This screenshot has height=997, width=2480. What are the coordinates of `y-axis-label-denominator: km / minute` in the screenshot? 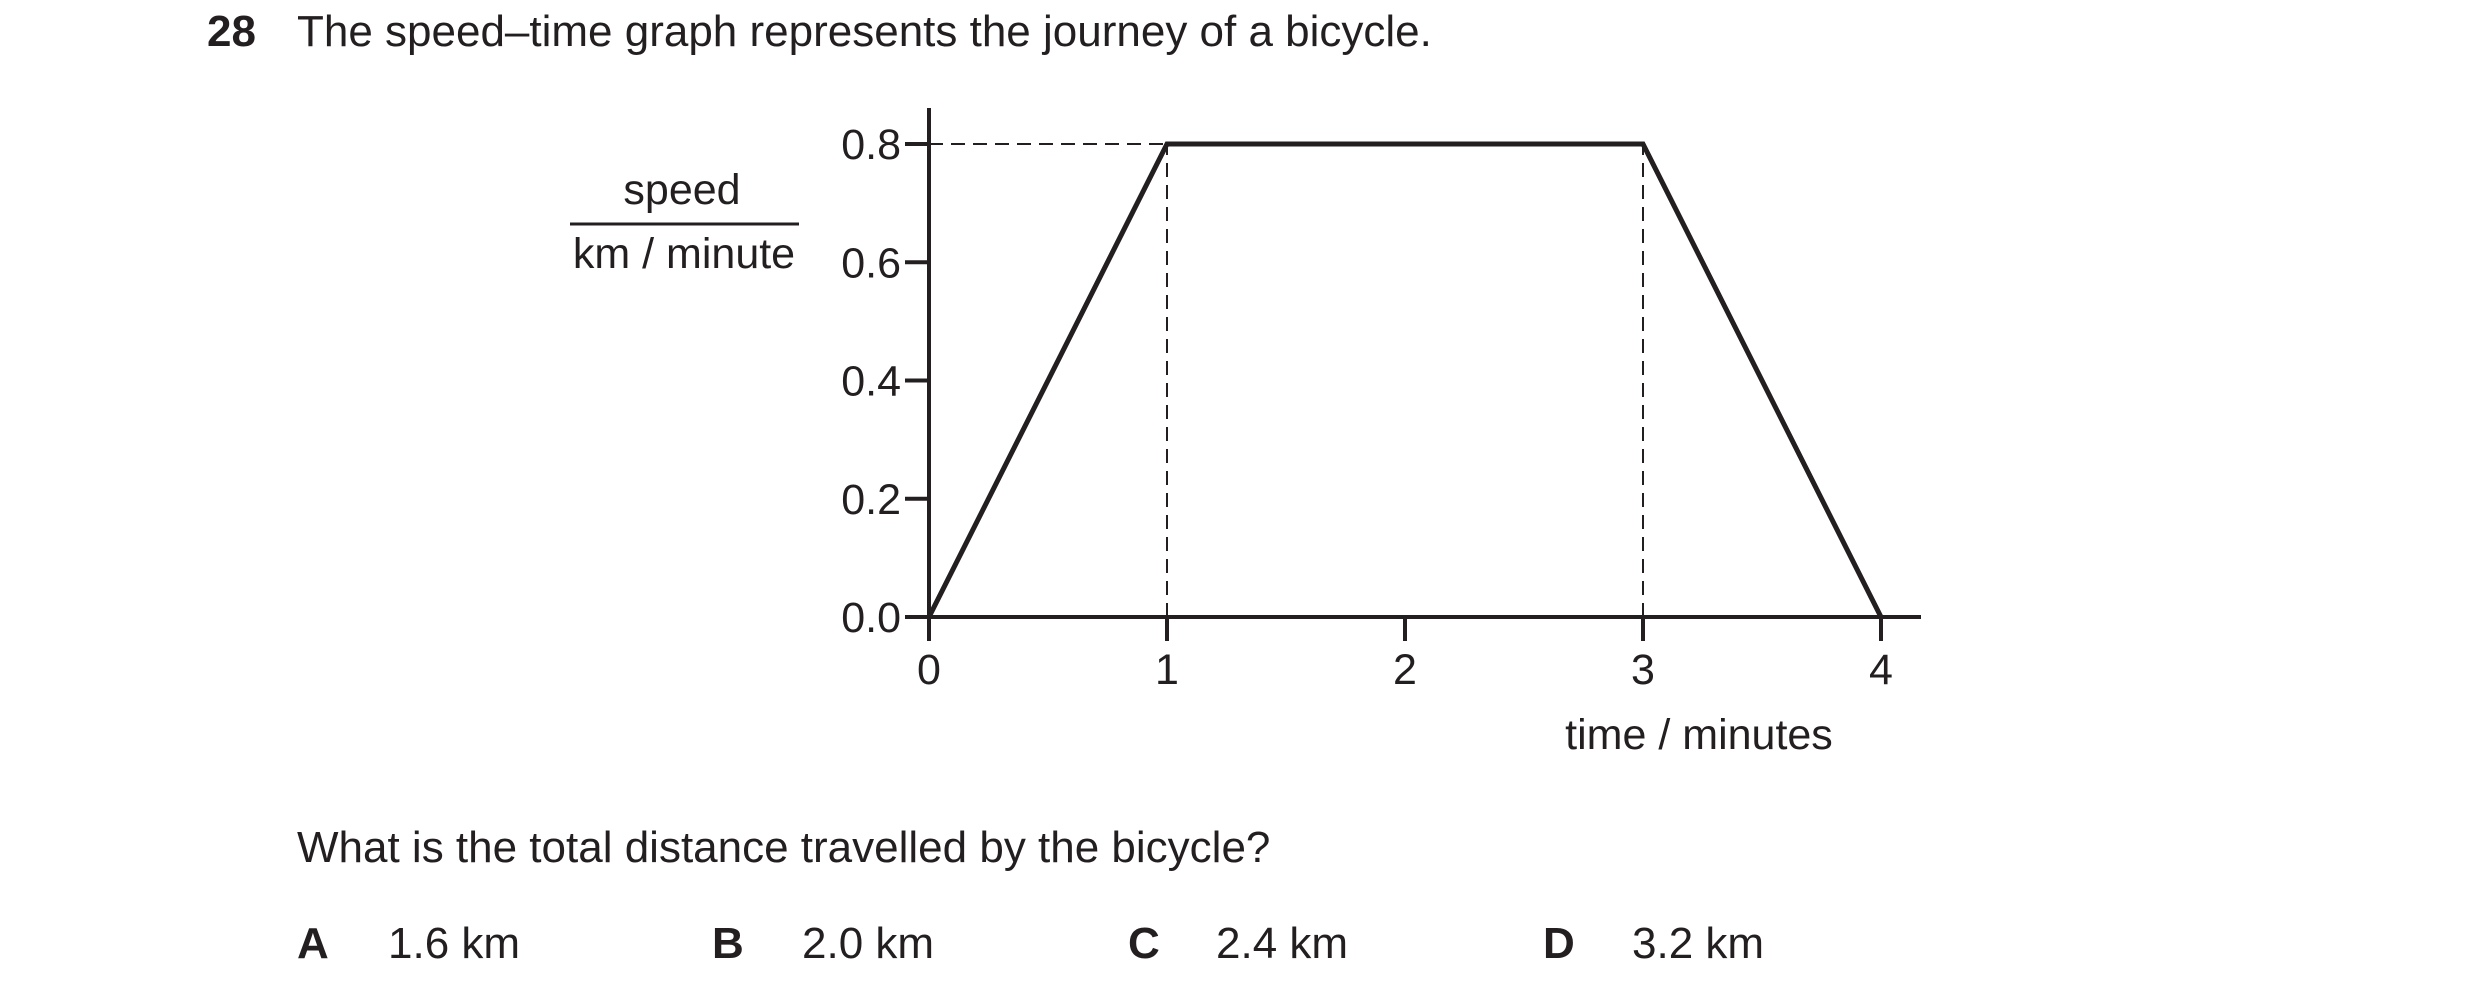 It's located at (684, 254).